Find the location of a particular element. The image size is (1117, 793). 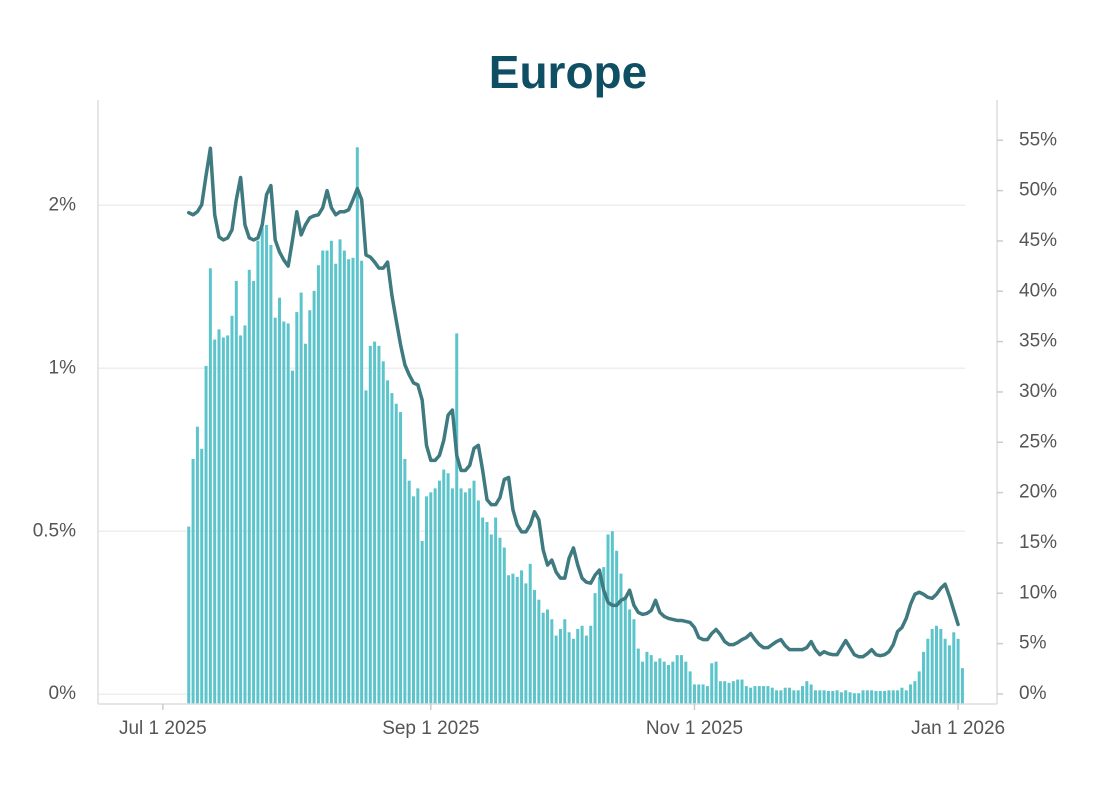

y2-tick-label: 5% is located at coordinates (1033, 643).